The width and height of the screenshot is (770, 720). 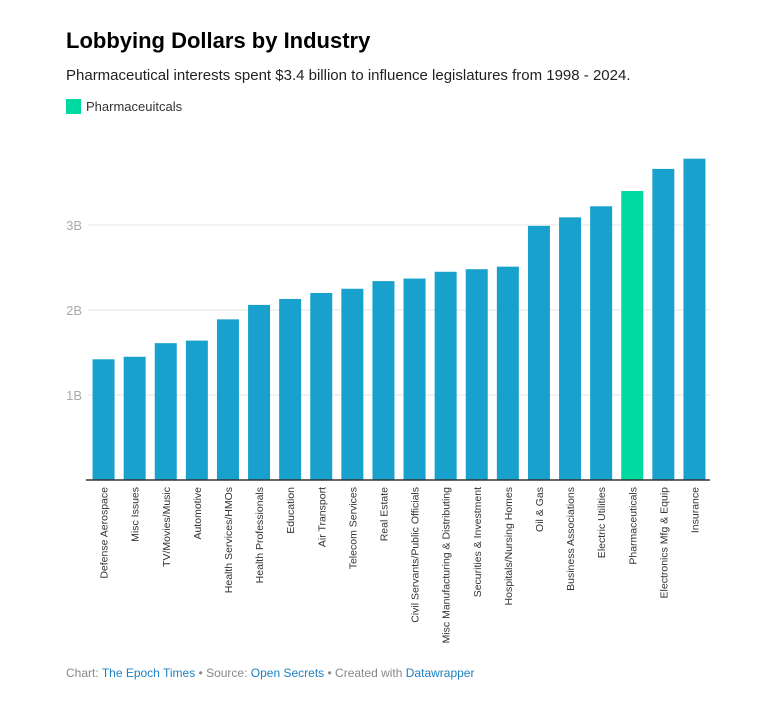 What do you see at coordinates (73, 106) in the screenshot?
I see `legend-swatch` at bounding box center [73, 106].